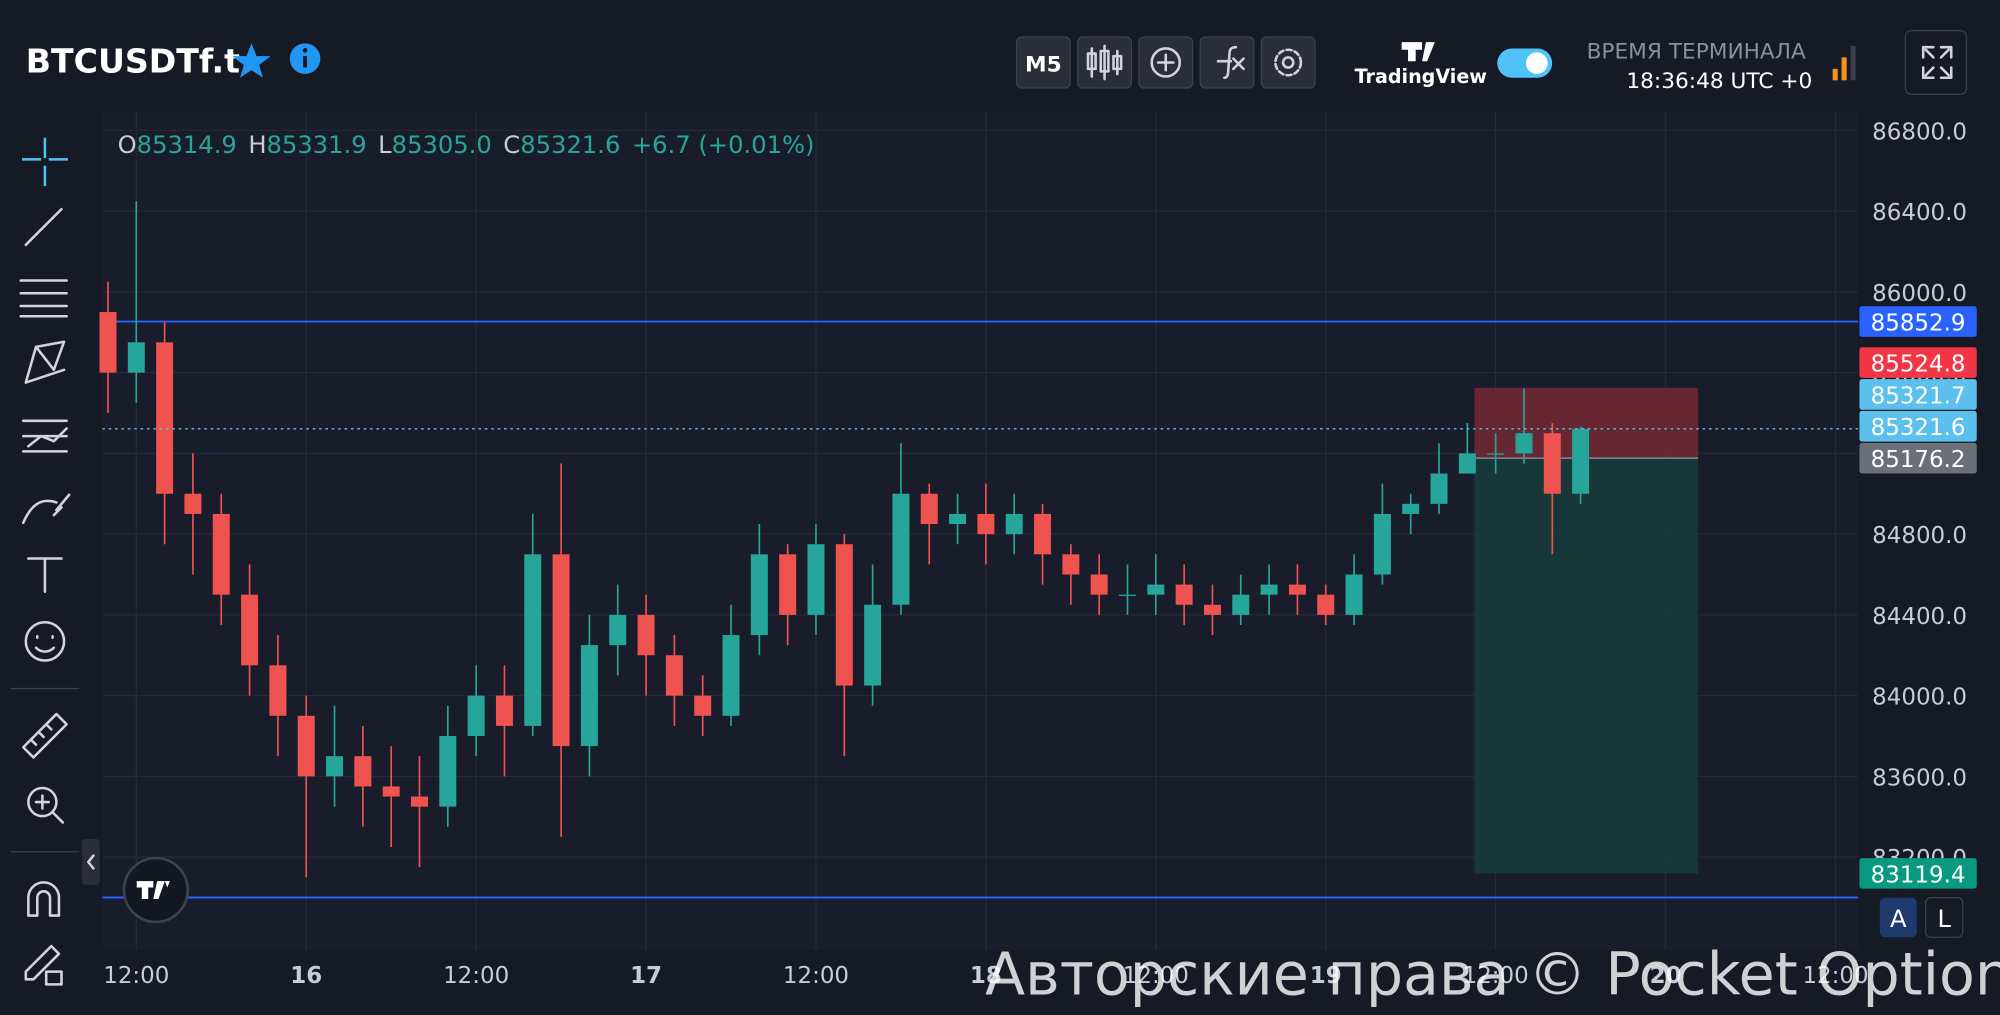 Image resolution: width=2000 pixels, height=1015 pixels. I want to click on candles-icon, so click(1104, 62).